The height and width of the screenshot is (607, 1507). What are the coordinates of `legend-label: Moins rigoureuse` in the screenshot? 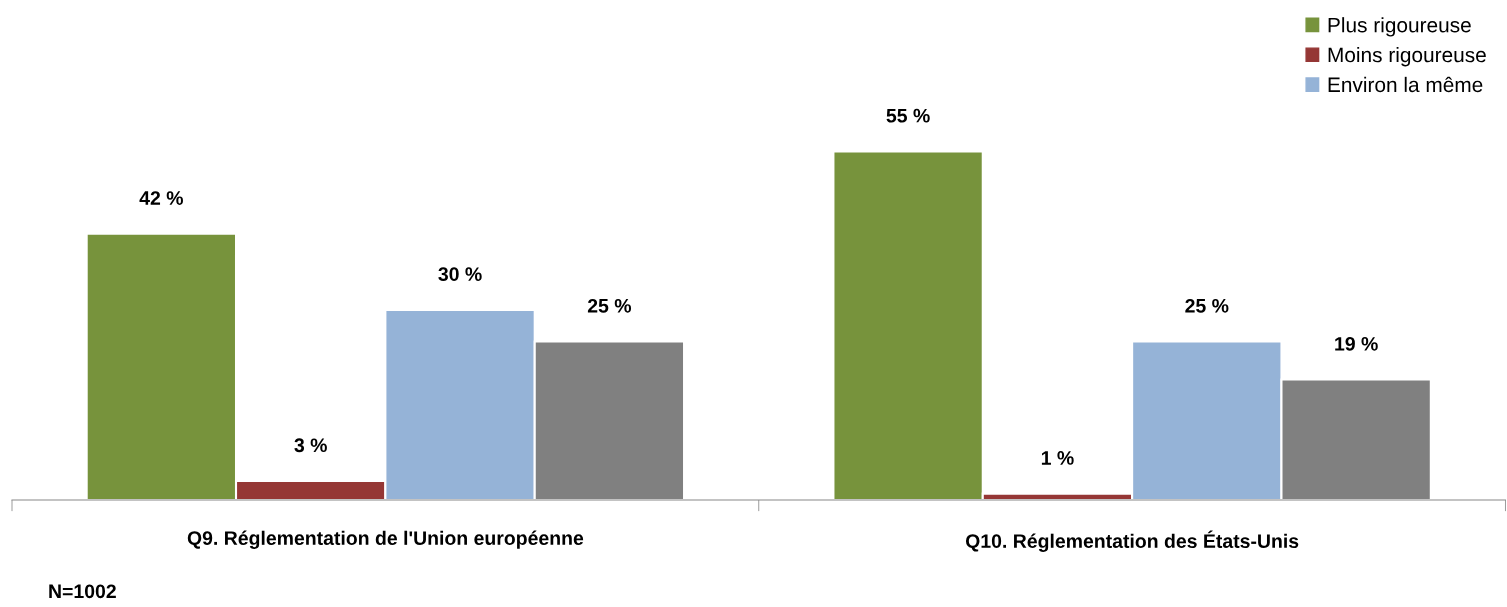 It's located at (1407, 56).